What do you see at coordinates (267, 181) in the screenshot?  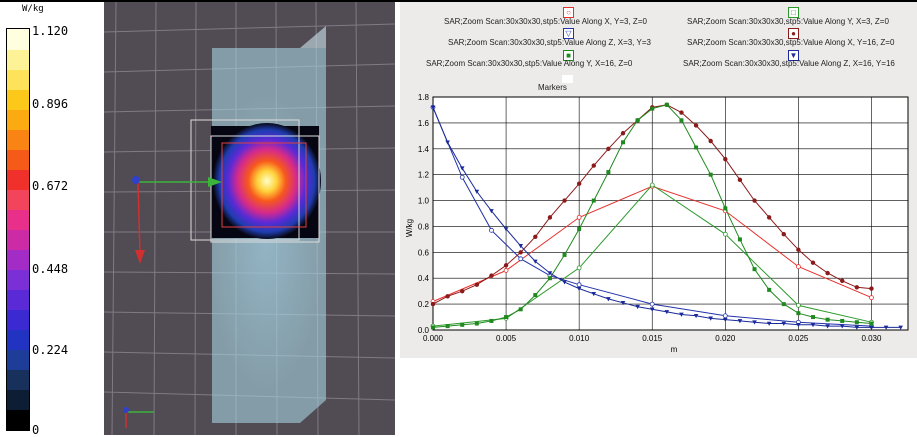 I see `sar-hotspot` at bounding box center [267, 181].